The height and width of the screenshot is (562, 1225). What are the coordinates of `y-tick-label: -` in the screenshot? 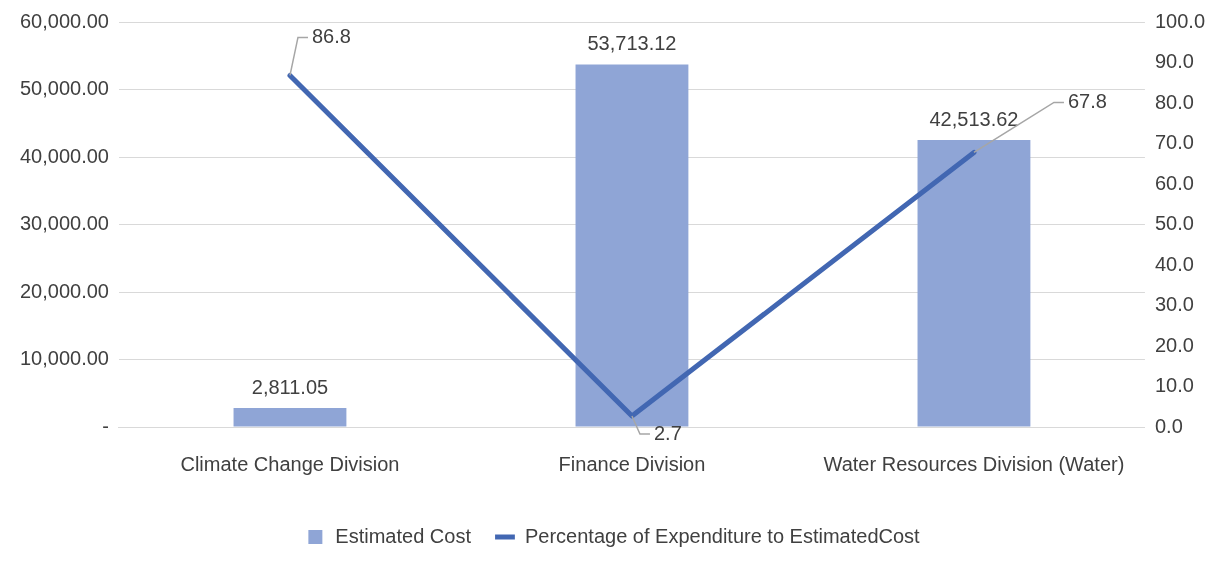 It's located at (105, 425).